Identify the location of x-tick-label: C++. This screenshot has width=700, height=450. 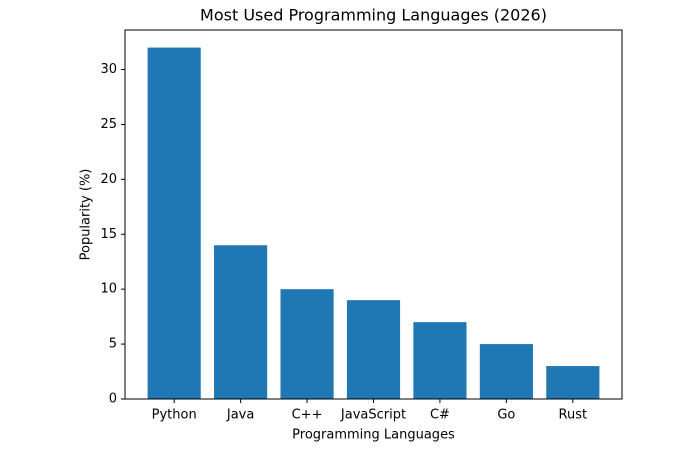
(307, 415).